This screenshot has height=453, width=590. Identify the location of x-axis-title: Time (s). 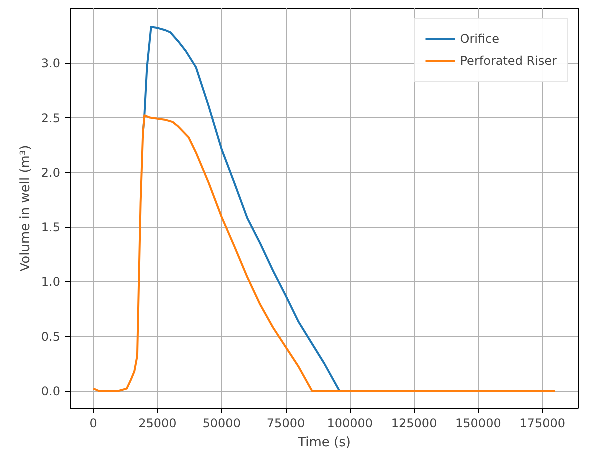
(324, 443).